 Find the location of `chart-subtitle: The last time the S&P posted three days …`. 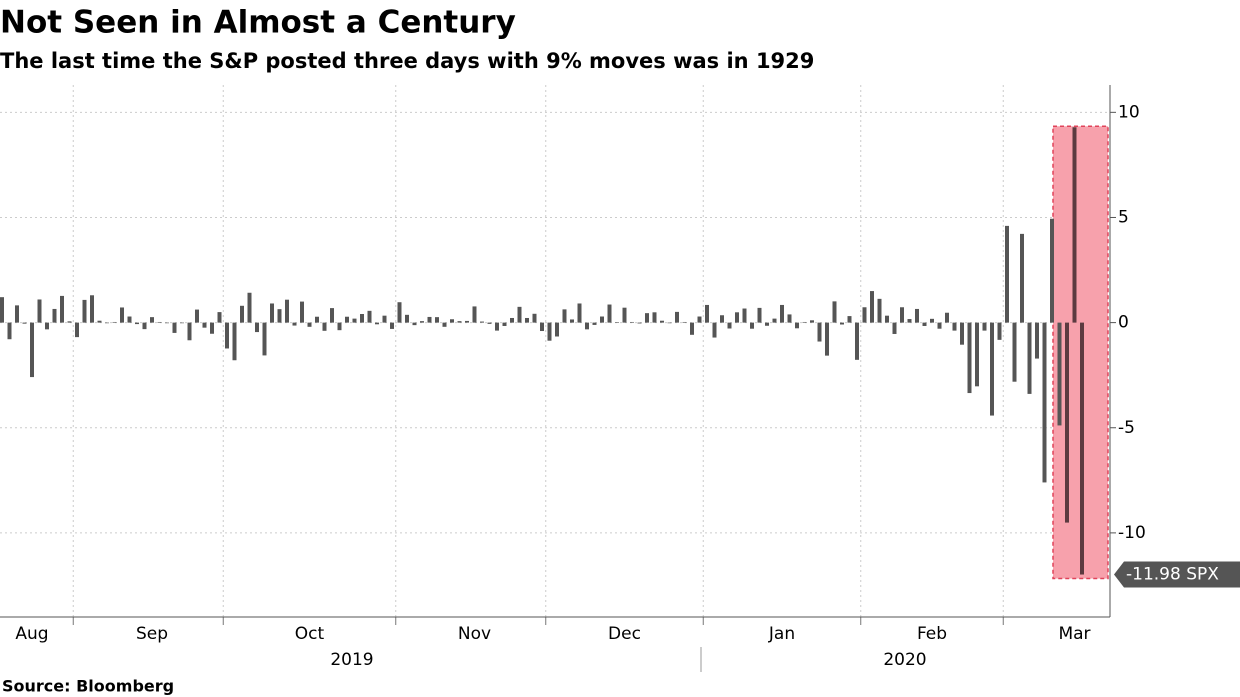

chart-subtitle: The last time the S&P posted three days … is located at coordinates (407, 61).